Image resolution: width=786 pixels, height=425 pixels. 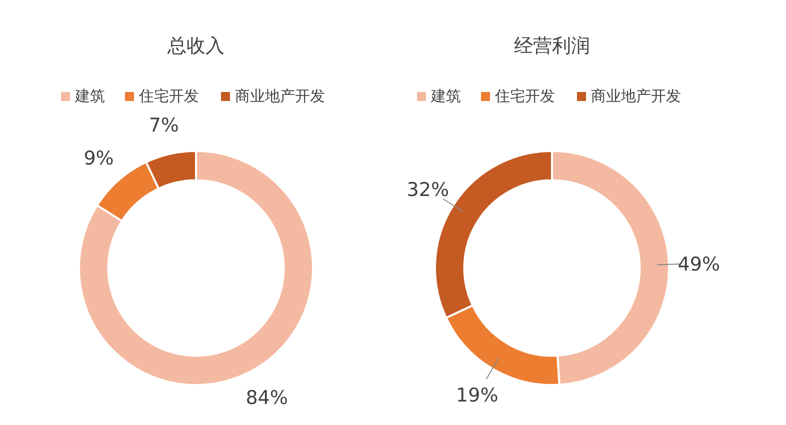 What do you see at coordinates (699, 264) in the screenshot?
I see `data-label: 49%` at bounding box center [699, 264].